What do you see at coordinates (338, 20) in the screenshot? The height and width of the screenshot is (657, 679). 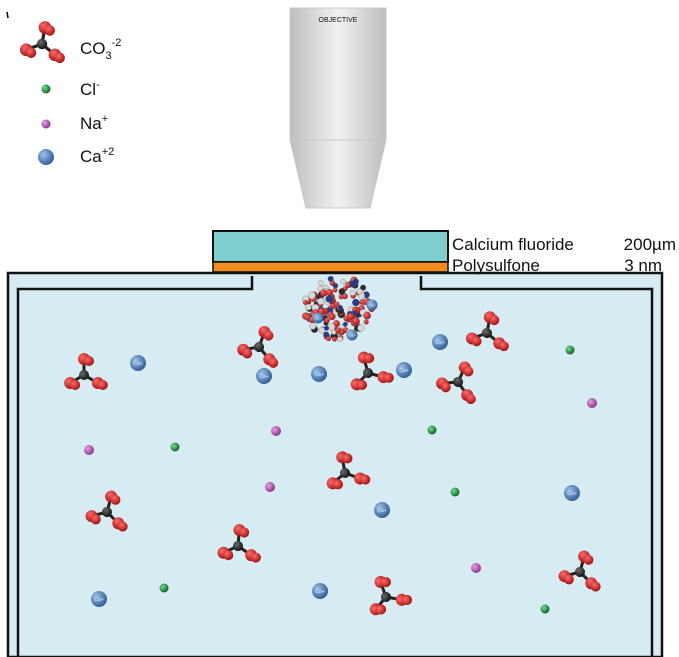 I see `objective-label: OBJECTIVE` at bounding box center [338, 20].